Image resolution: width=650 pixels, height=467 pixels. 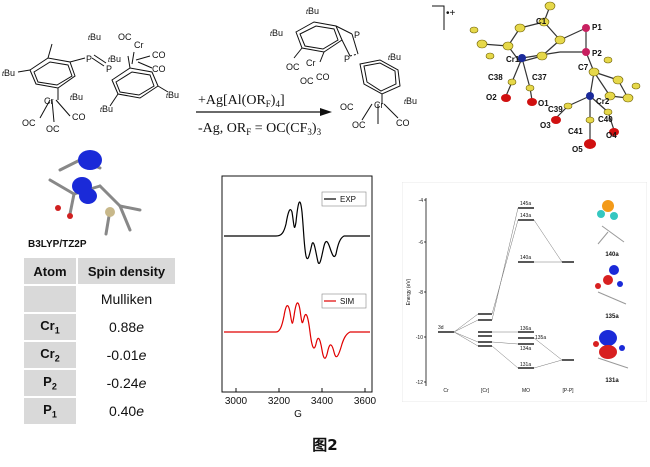 I want to click on mo-level-label: 145a, so click(x=525, y=204).